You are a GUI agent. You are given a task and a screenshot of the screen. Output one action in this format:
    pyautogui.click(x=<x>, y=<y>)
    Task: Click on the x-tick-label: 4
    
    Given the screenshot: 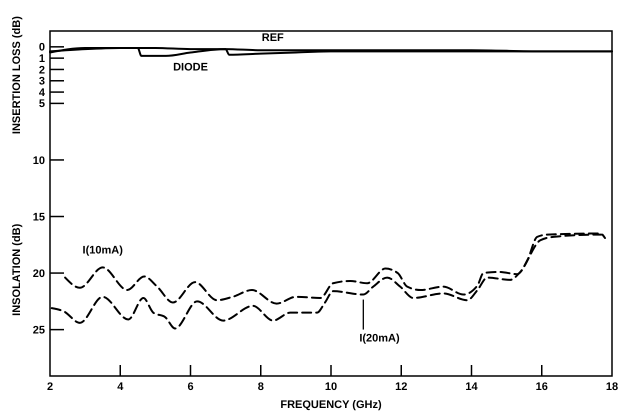 What is the action you would take?
    pyautogui.click(x=120, y=387)
    